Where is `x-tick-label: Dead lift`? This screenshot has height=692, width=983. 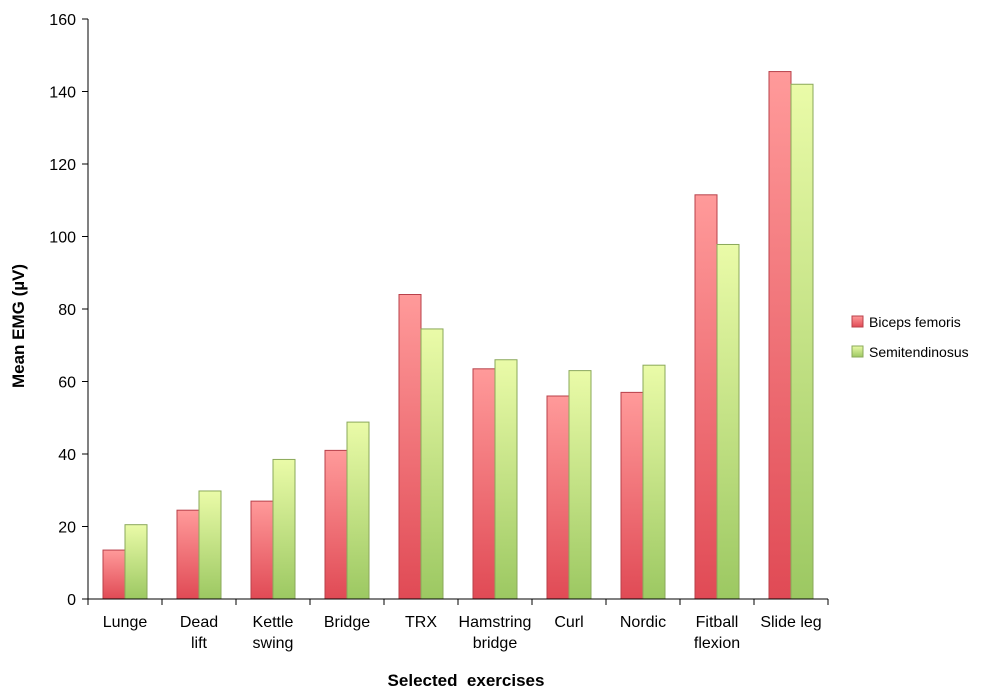
x-tick-label: Dead lift is located at coordinates (199, 633).